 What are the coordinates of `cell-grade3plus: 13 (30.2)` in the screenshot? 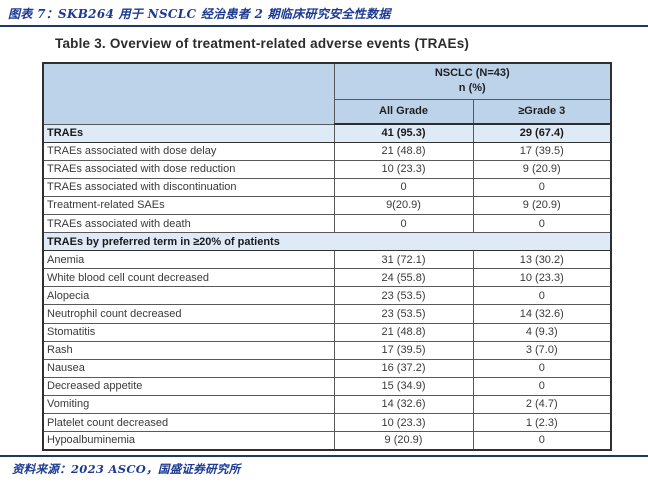 It's located at (542, 260).